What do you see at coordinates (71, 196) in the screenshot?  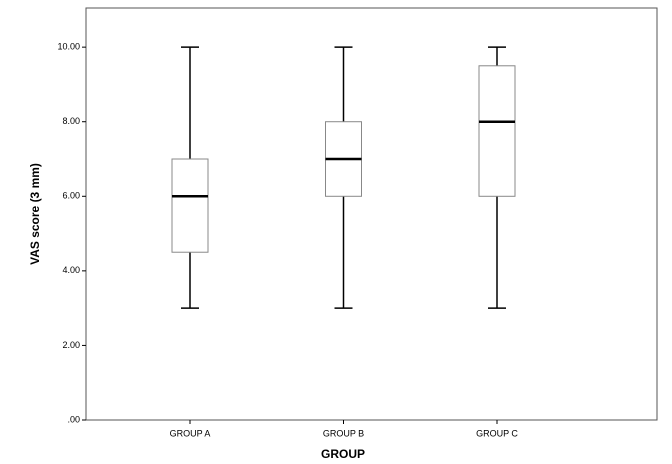 I see `y-tick-label: 6.00` at bounding box center [71, 196].